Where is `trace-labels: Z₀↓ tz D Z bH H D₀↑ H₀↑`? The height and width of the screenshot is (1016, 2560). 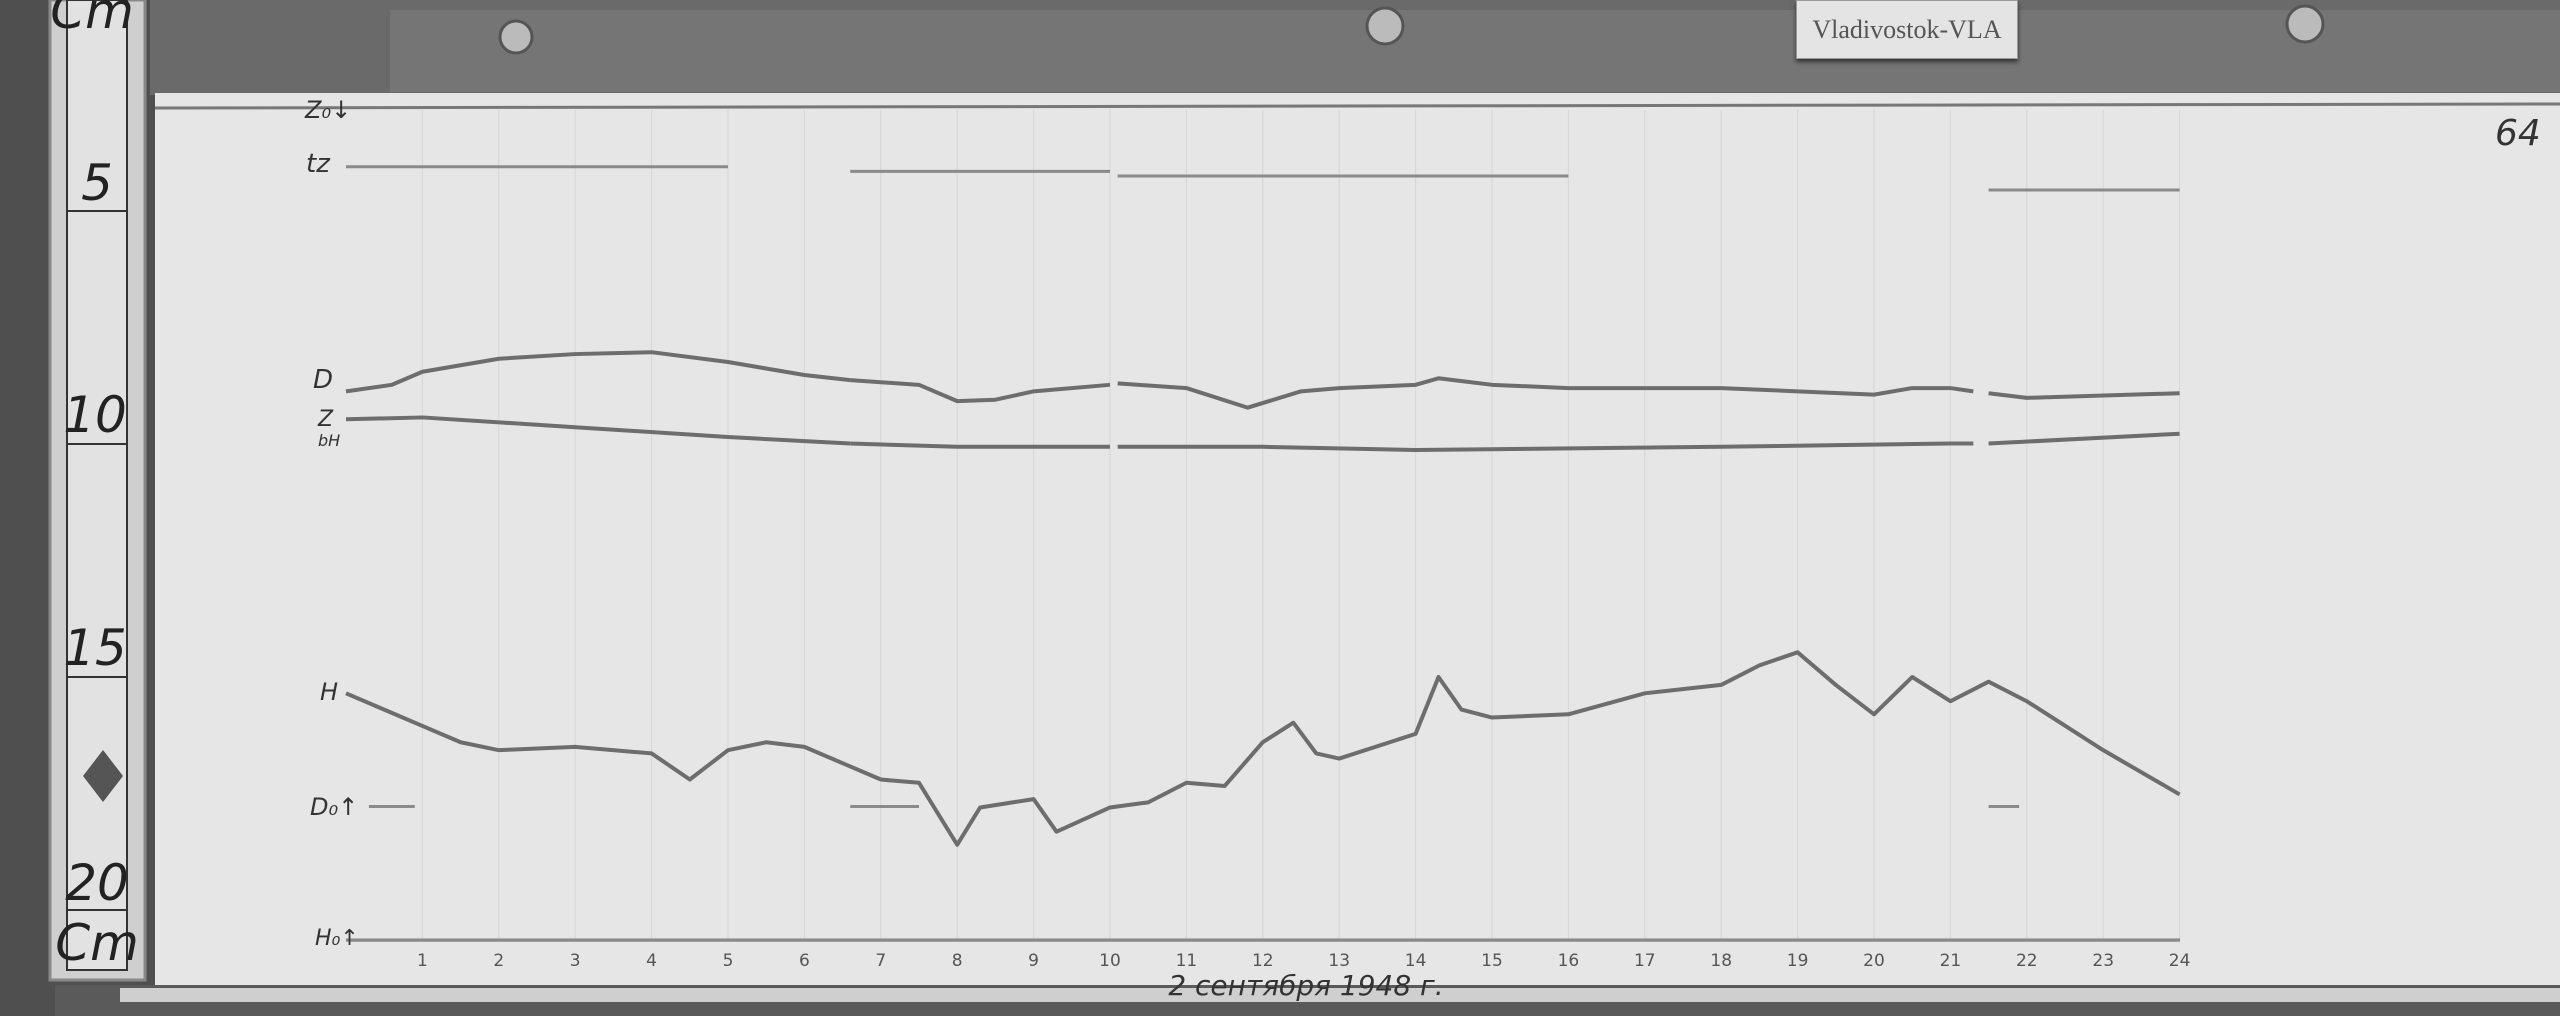 trace-labels: Z₀↓ tz D Z bH H D₀↑ H₀↑ is located at coordinates (331, 523).